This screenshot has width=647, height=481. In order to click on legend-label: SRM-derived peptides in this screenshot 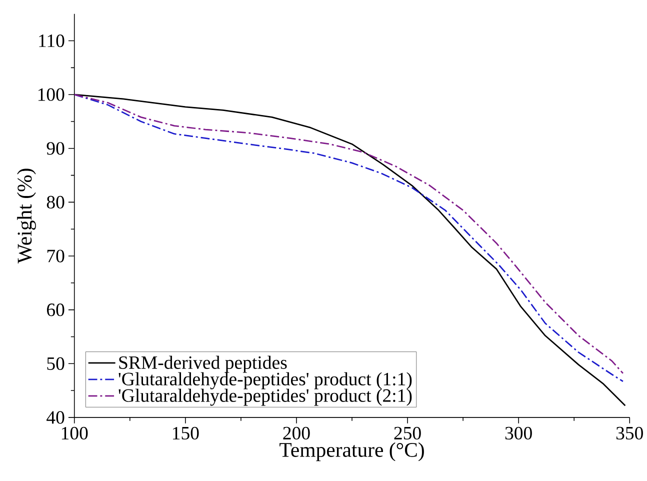, I will do `click(203, 364)`.